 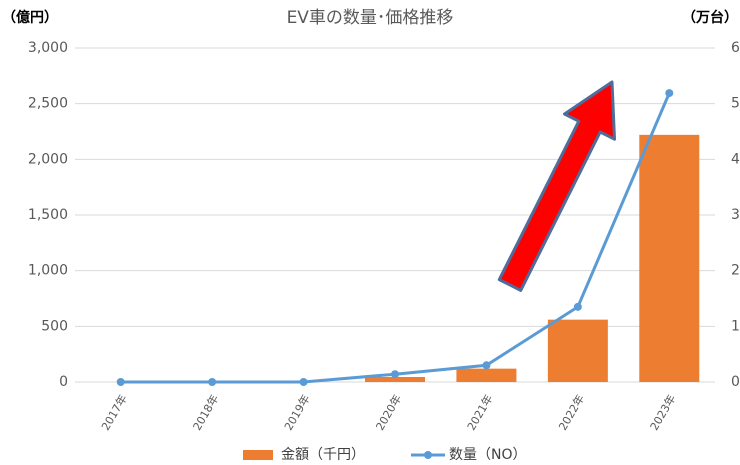 What do you see at coordinates (63, 382) in the screenshot?
I see `y-tick-label: 0` at bounding box center [63, 382].